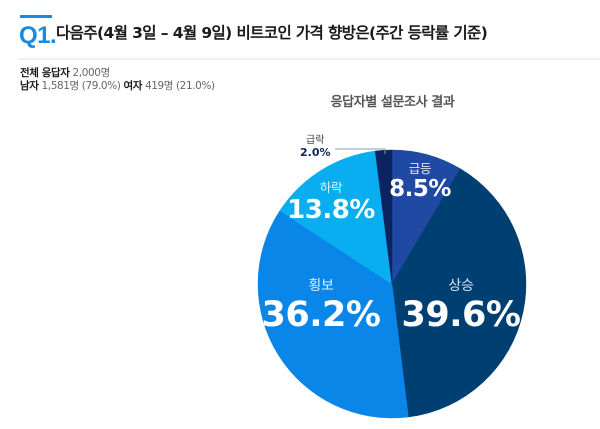 This screenshot has height=429, width=600. Describe the element at coordinates (29, 86) in the screenshot. I see `male-label: 남자` at that location.